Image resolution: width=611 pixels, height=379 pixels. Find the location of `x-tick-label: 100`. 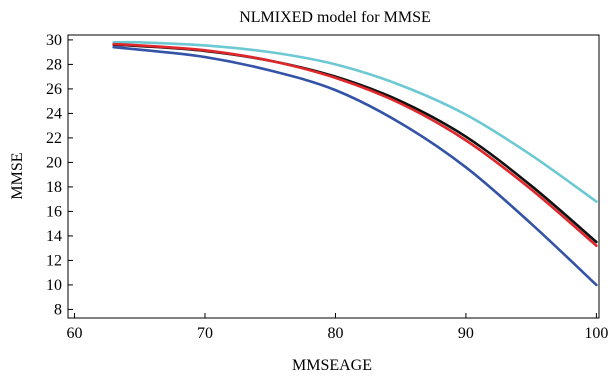

x-tick-label: 100 is located at coordinates (596, 333).